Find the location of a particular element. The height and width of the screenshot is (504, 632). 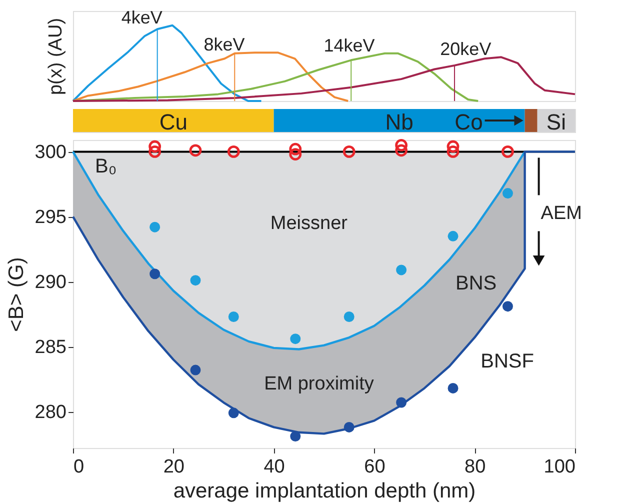

annotation: AEM is located at coordinates (561, 213).